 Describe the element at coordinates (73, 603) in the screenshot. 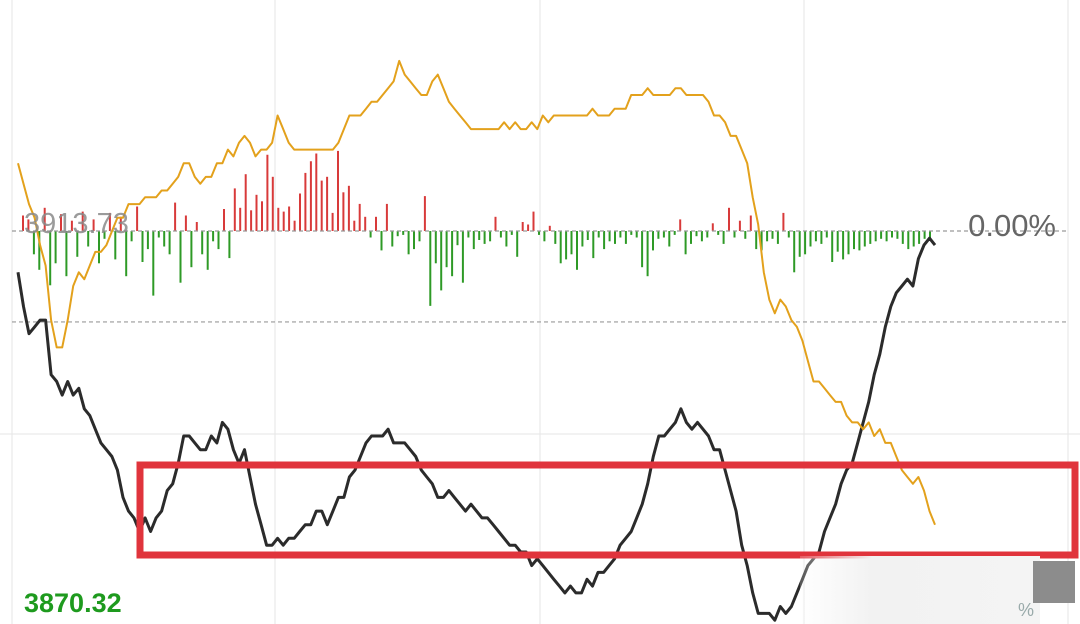

I see `low-price-label: 3870.32` at that location.